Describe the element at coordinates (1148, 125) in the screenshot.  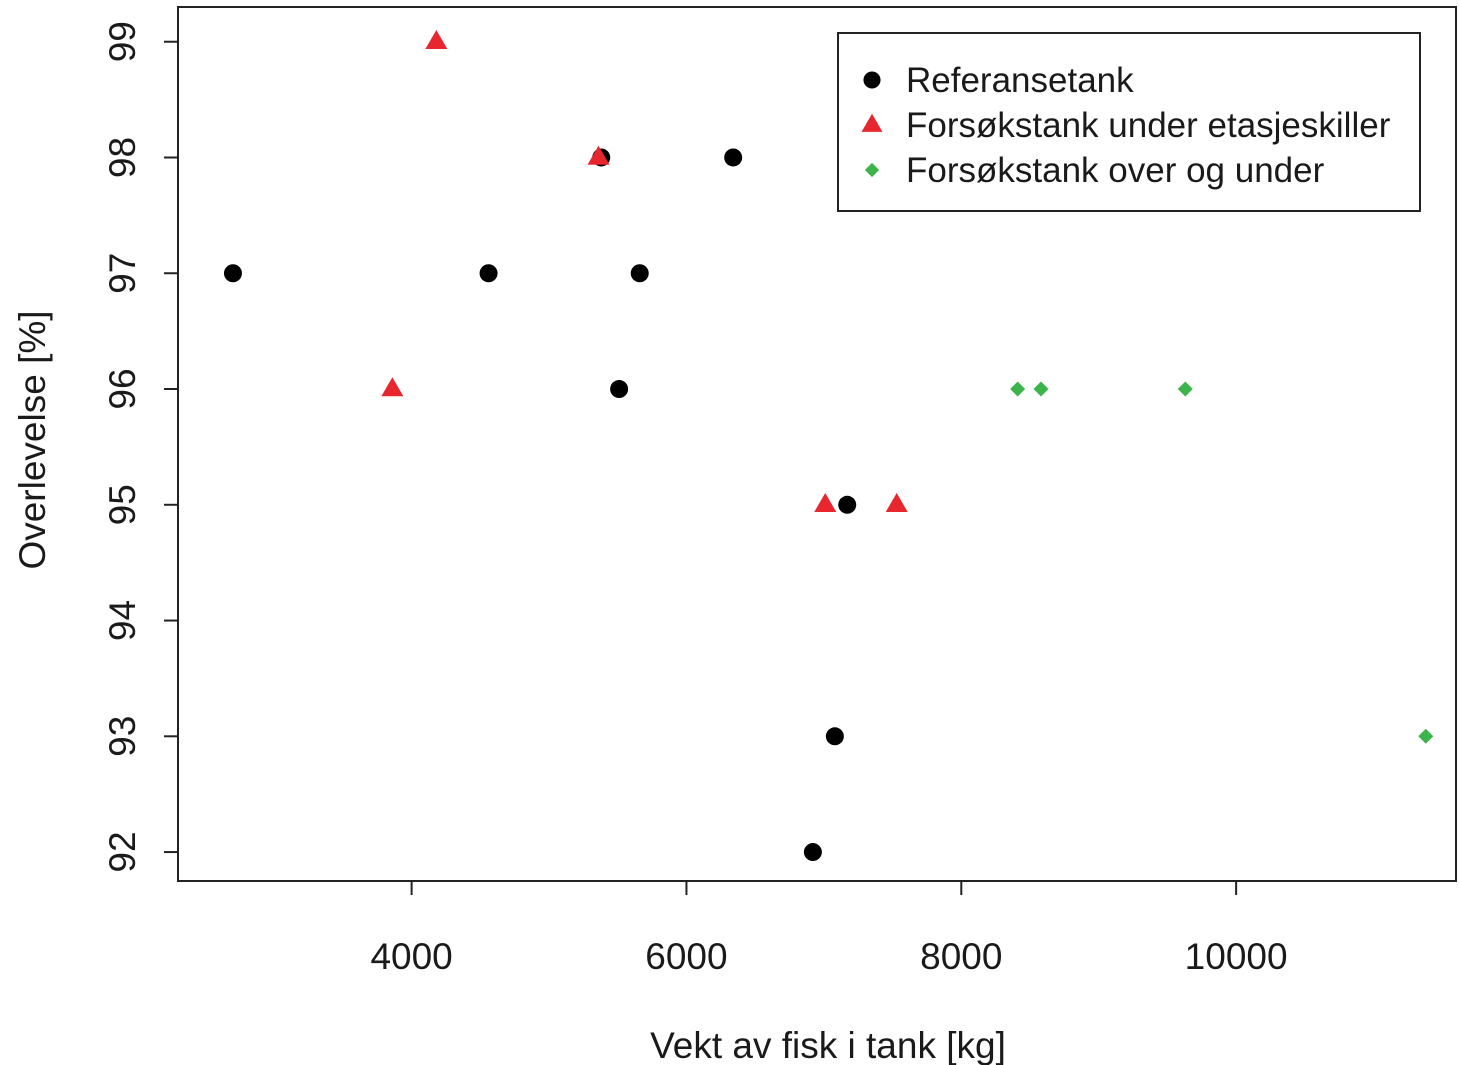
I see `legend-label: Forsøkstank under etasjeskiller` at that location.